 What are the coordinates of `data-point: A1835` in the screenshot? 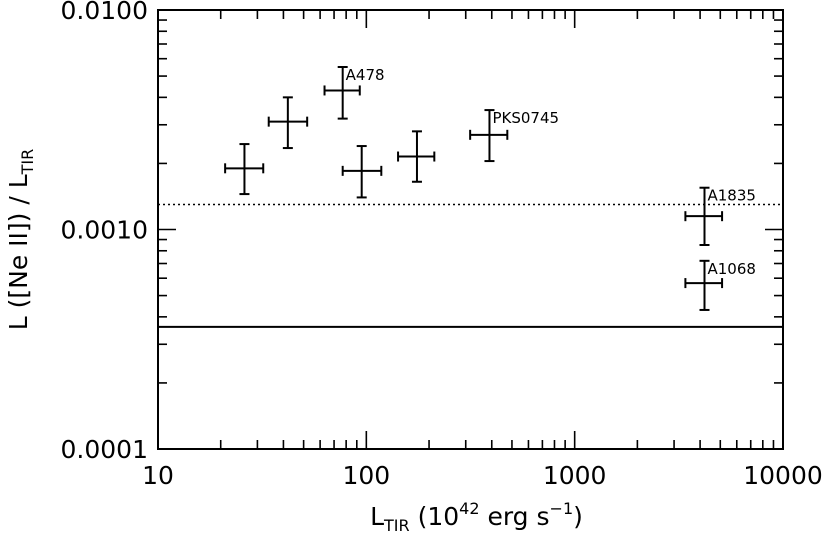 It's located at (720, 216).